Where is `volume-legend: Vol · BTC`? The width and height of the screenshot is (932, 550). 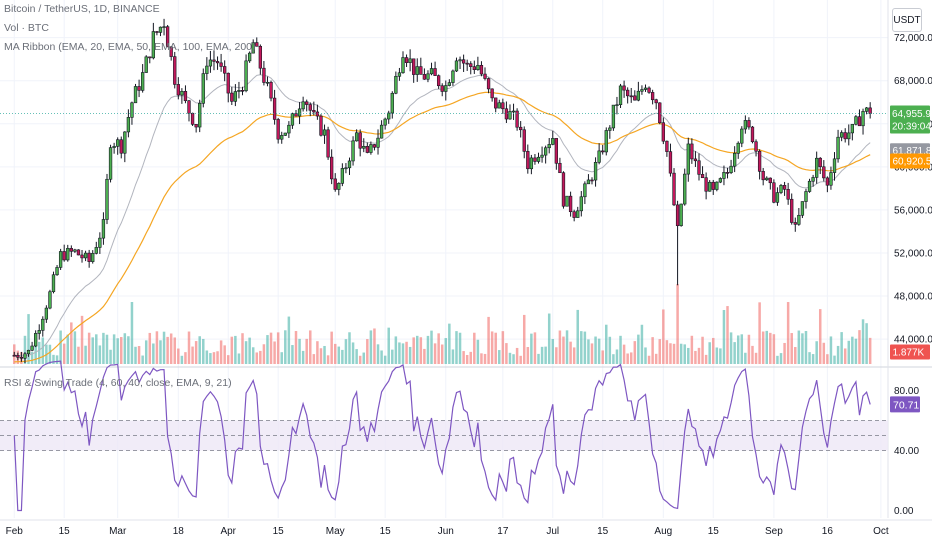
volume-legend: Vol · BTC is located at coordinates (26, 28).